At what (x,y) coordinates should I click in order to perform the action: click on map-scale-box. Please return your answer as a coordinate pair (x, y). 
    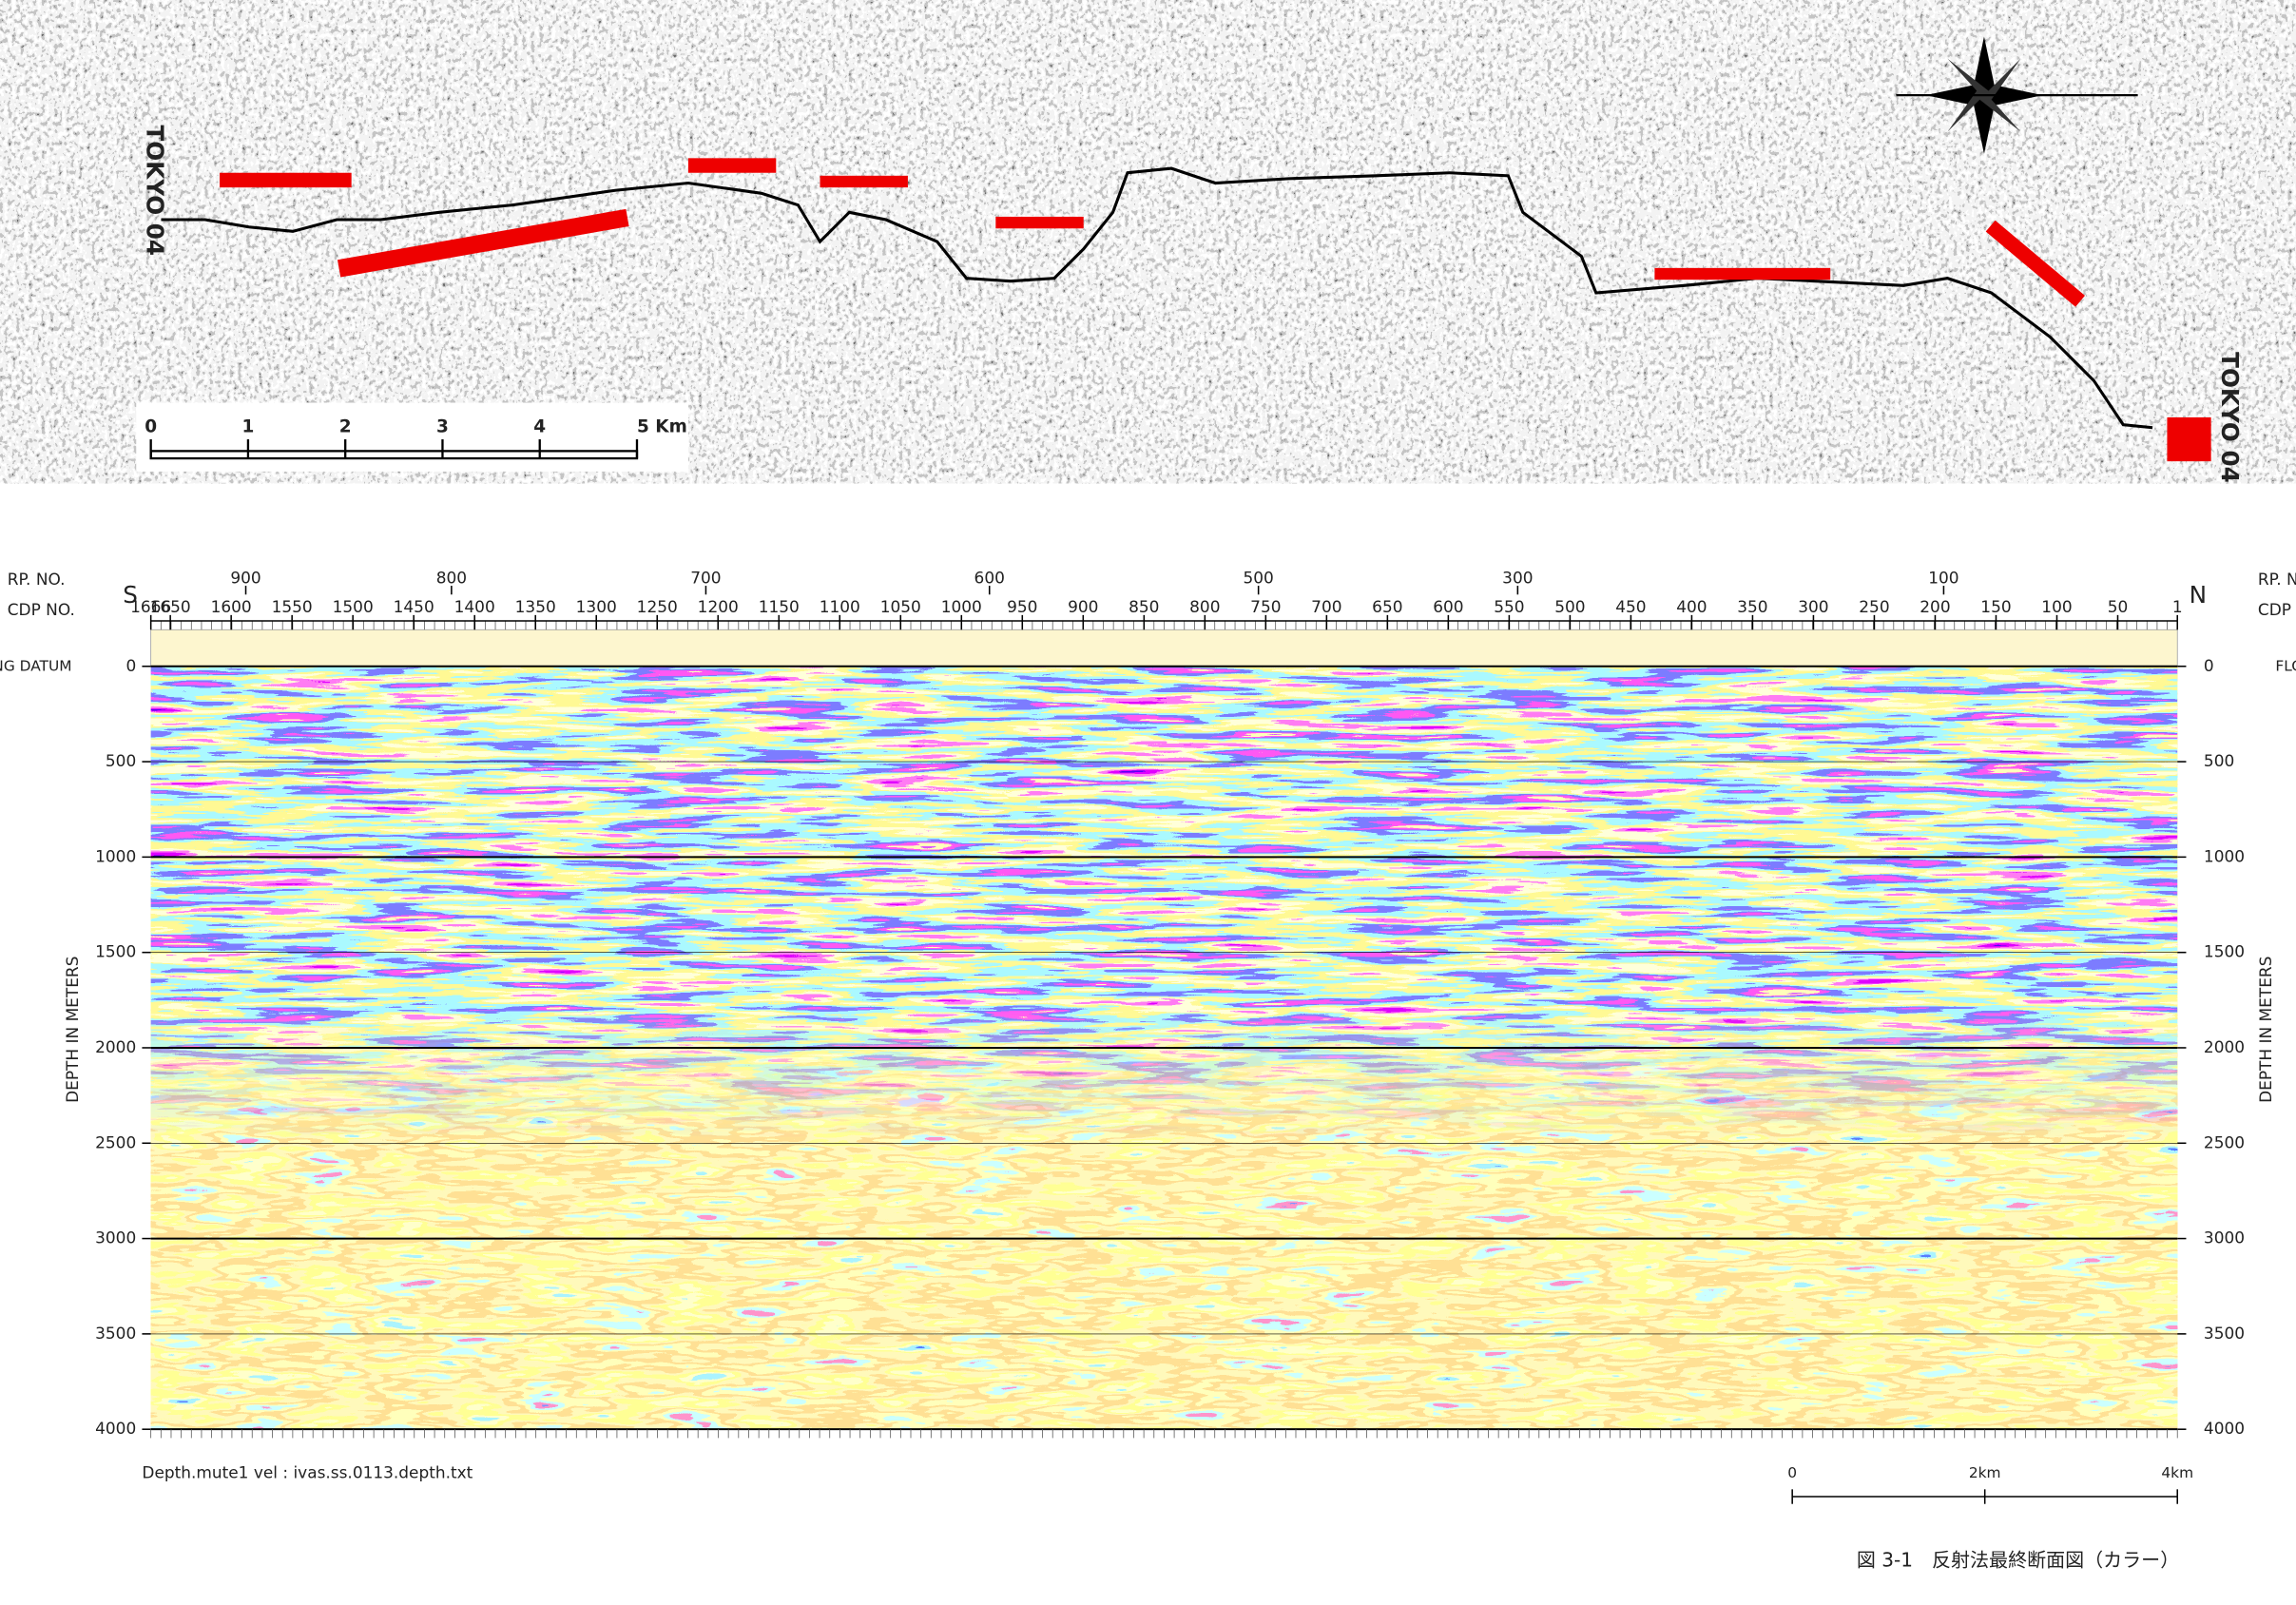
    Looking at the image, I should click on (412, 437).